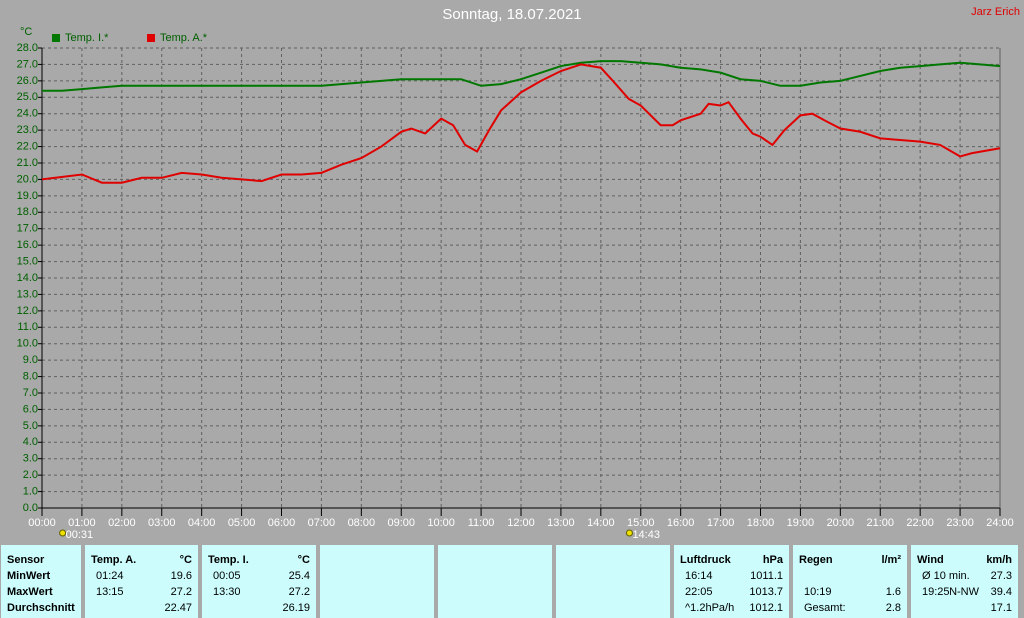 This screenshot has height=618, width=1024. What do you see at coordinates (27, 146) in the screenshot?
I see `y-tick-label: 22.0` at bounding box center [27, 146].